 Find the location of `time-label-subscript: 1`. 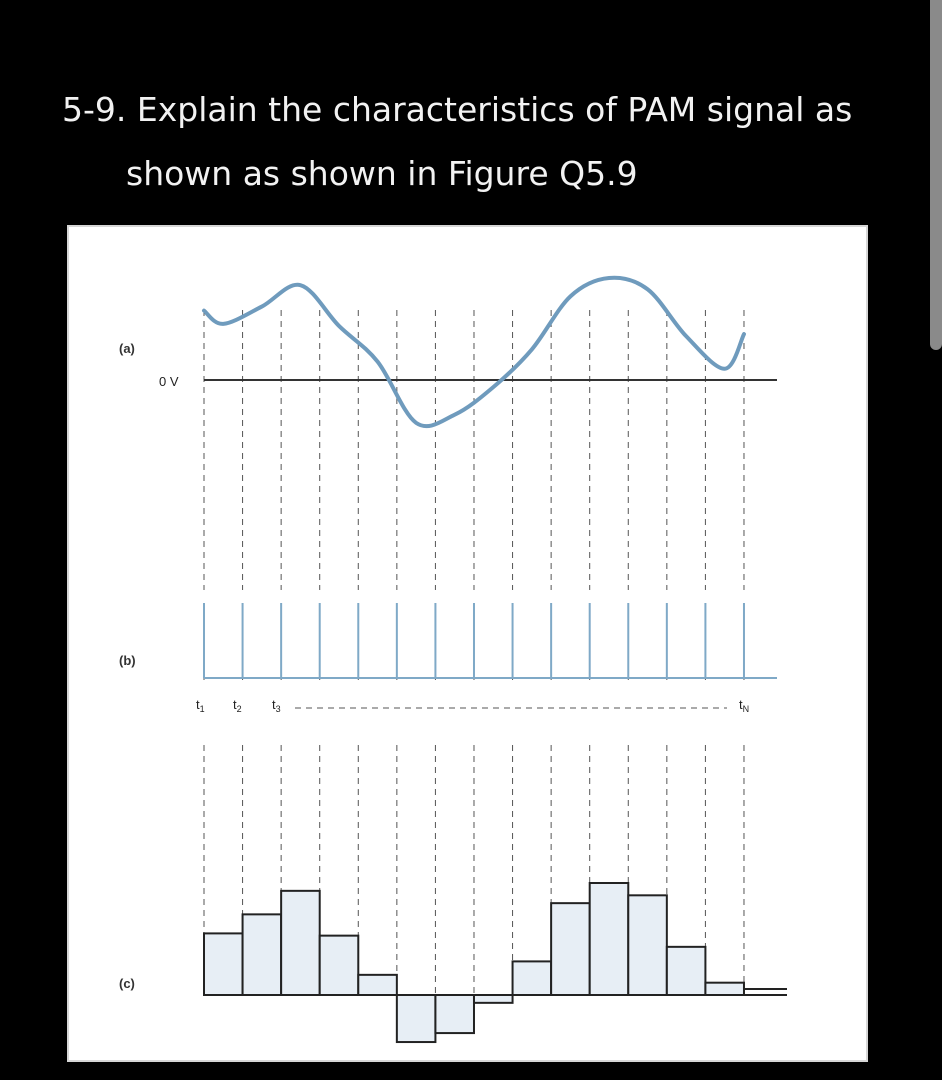

time-label-subscript: 1 is located at coordinates (202, 709).